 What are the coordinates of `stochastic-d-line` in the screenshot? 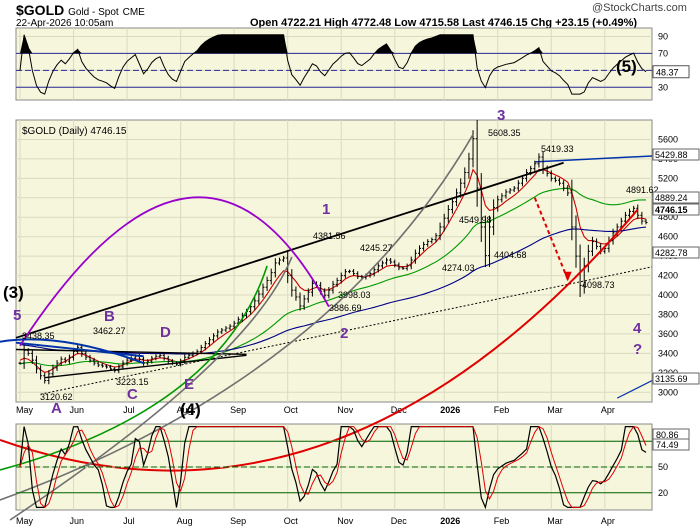 It's located at (333, 467).